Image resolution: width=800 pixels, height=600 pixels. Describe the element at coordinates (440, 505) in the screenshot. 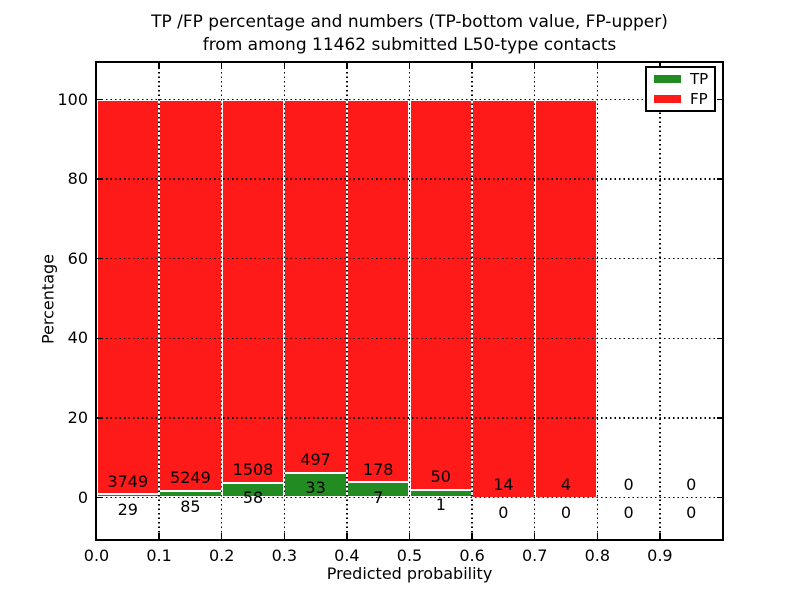

I see `tp-count-label: 1` at that location.